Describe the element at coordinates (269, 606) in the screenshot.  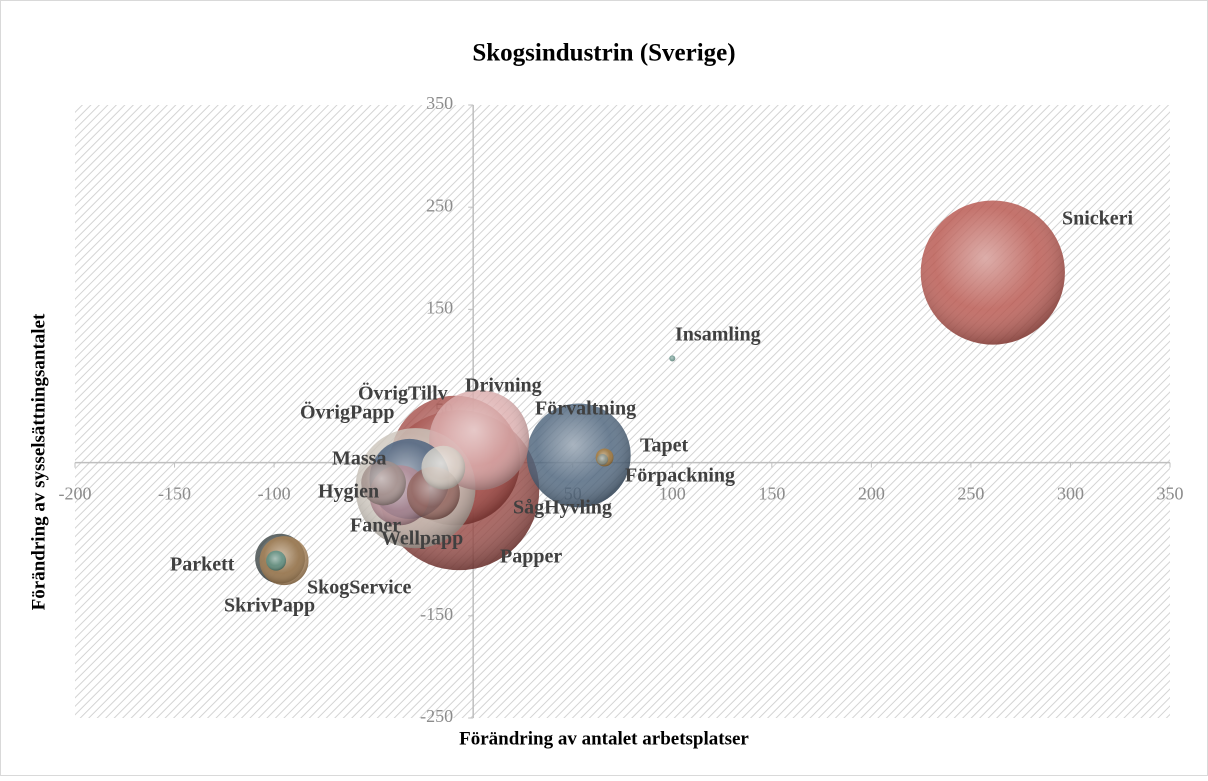
I see `data-label: SkrivPapp` at that location.